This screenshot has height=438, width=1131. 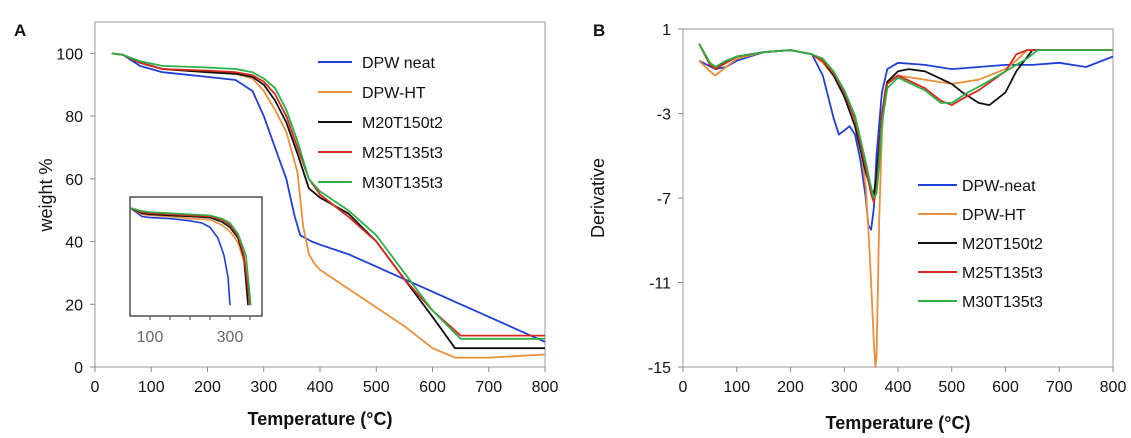 What do you see at coordinates (598, 198) in the screenshot?
I see `y-axis-title: Derivative` at bounding box center [598, 198].